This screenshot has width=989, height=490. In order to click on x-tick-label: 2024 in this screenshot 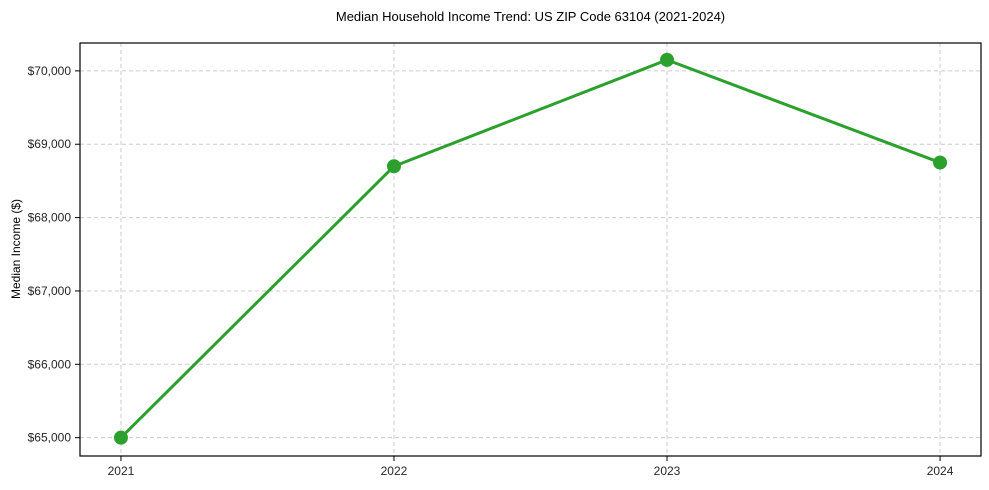, I will do `click(940, 471)`.